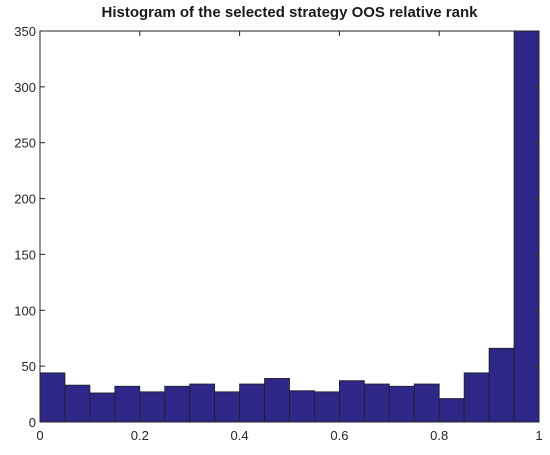 Image resolution: width=550 pixels, height=455 pixels. Describe the element at coordinates (339, 435) in the screenshot. I see `x-tick-label: 0.6` at that location.